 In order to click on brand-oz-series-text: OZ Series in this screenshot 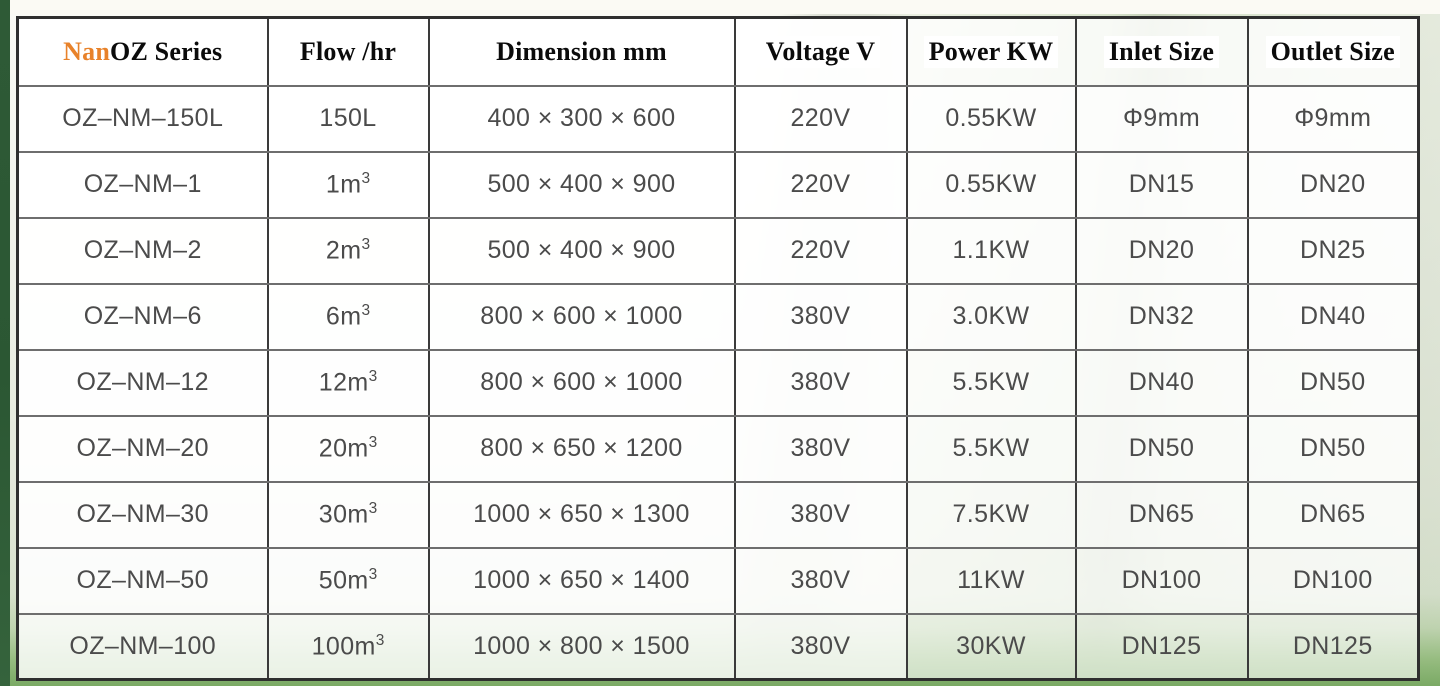, I will do `click(166, 51)`.